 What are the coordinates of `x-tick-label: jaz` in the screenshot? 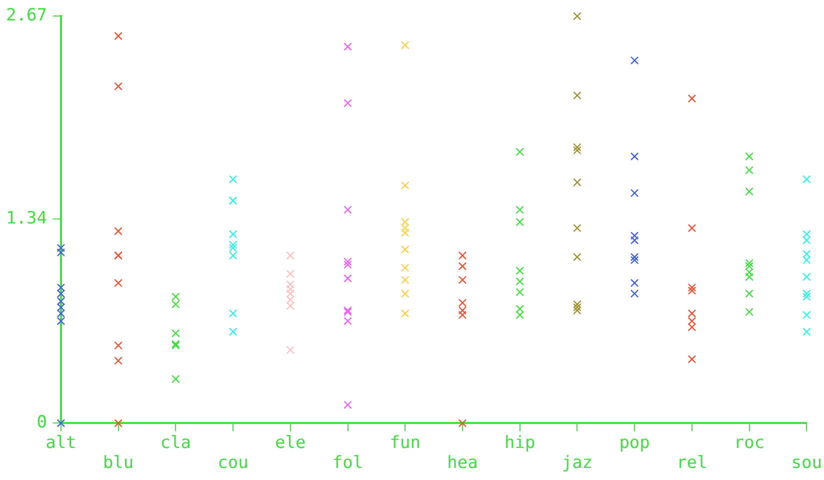 It's located at (577, 463).